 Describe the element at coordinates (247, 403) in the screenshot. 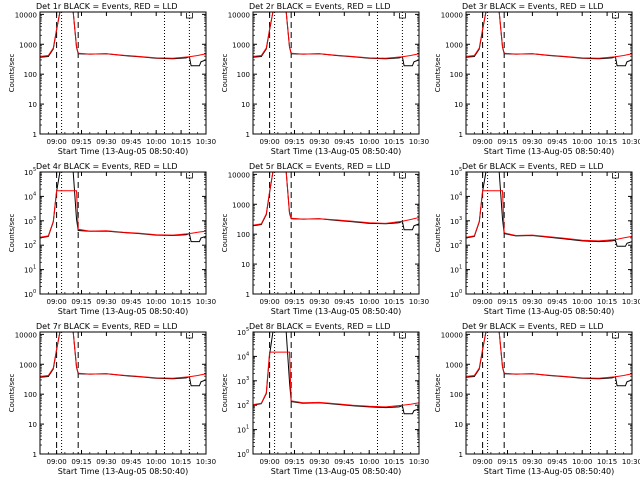

I see `y-tick-exponent: 2` at that location.